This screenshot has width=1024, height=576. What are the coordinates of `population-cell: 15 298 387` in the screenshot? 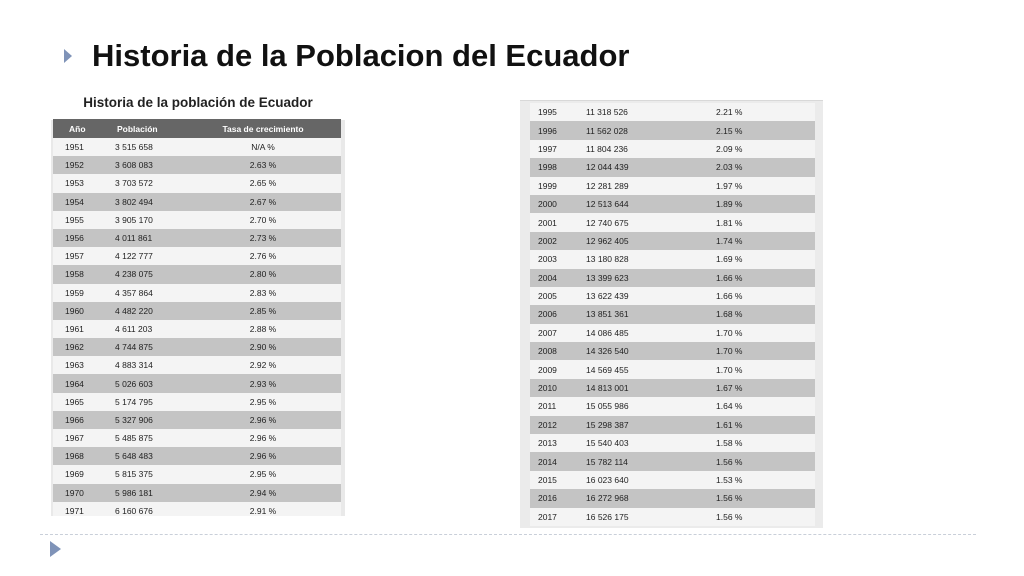 It's located at (607, 424).